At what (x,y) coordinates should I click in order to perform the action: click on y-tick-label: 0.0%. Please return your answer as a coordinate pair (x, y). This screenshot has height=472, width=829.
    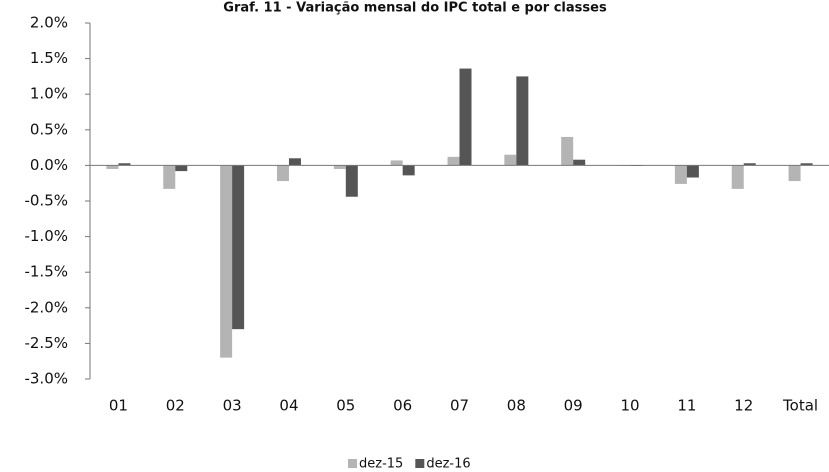
    Looking at the image, I should click on (49, 165).